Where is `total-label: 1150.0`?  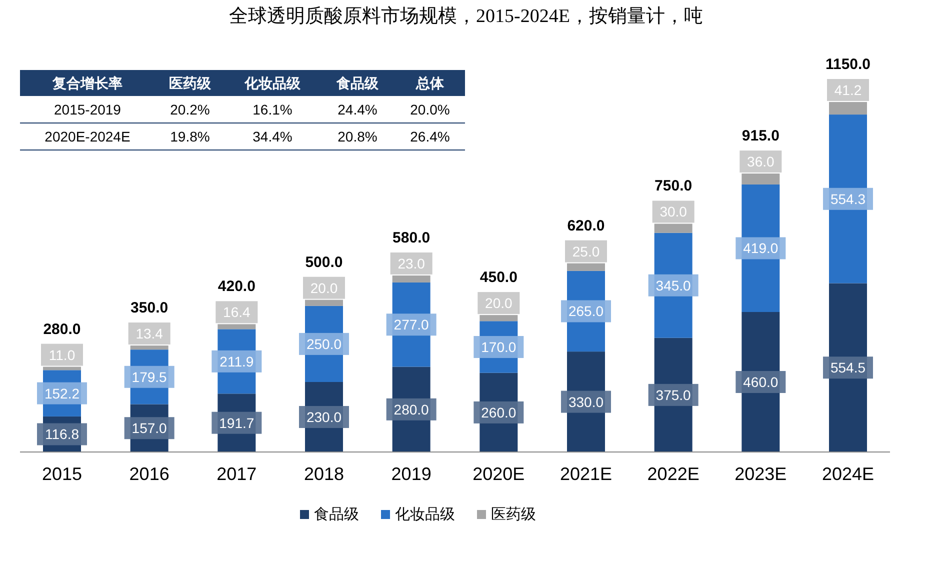 total-label: 1150.0 is located at coordinates (848, 64).